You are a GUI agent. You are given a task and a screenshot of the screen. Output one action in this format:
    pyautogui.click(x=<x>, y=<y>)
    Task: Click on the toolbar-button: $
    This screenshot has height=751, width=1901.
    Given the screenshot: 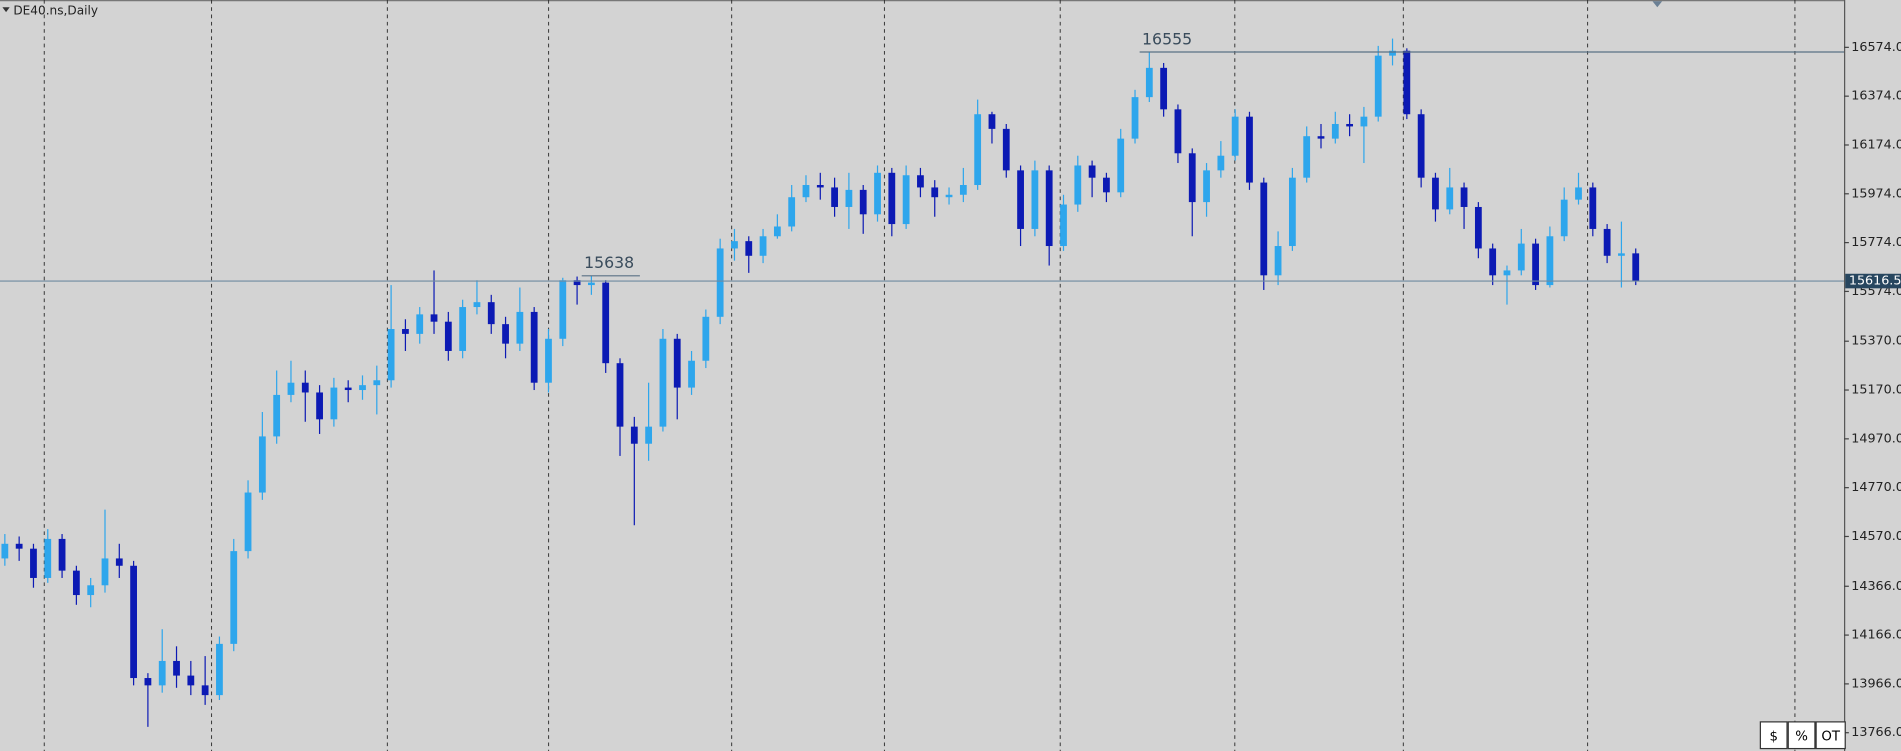 What is the action you would take?
    pyautogui.click(x=1773, y=735)
    